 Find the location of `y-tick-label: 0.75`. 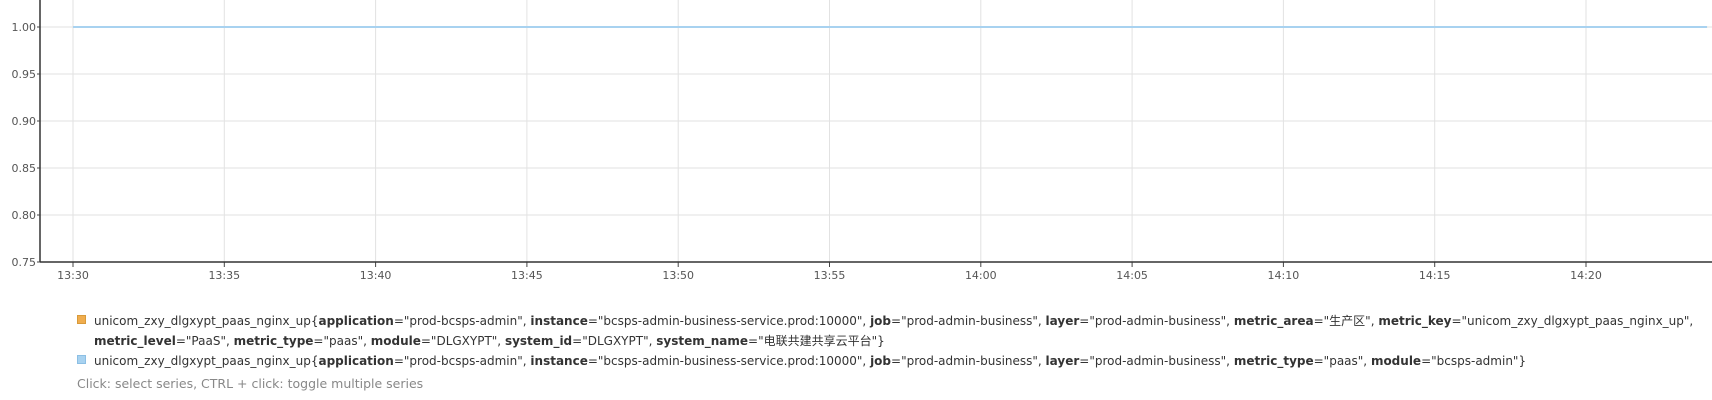

y-tick-label: 0.75 is located at coordinates (24, 262).